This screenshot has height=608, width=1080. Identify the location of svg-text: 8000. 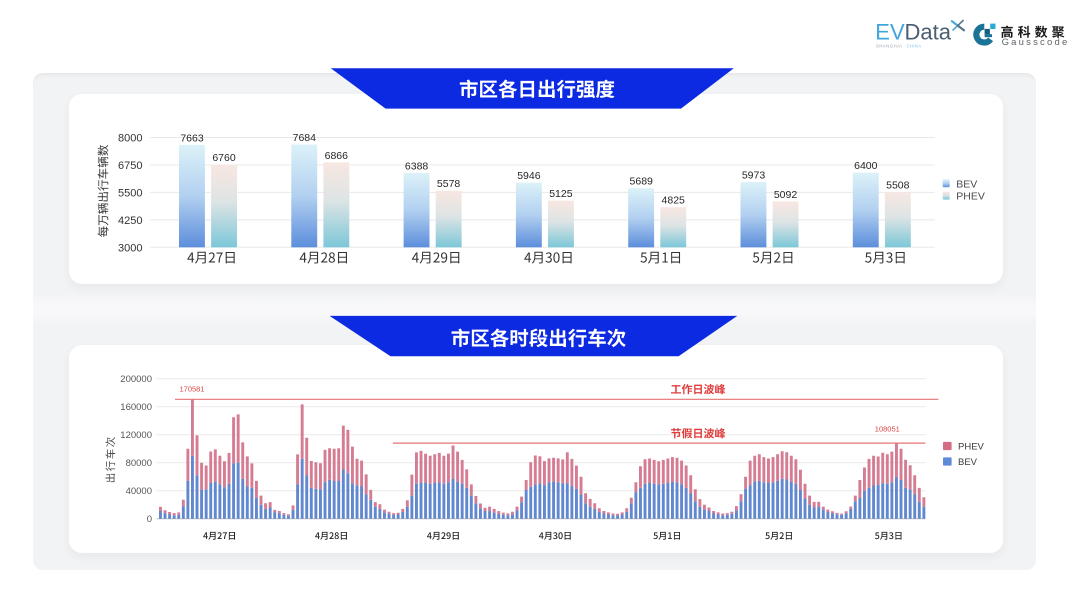
(130, 139).